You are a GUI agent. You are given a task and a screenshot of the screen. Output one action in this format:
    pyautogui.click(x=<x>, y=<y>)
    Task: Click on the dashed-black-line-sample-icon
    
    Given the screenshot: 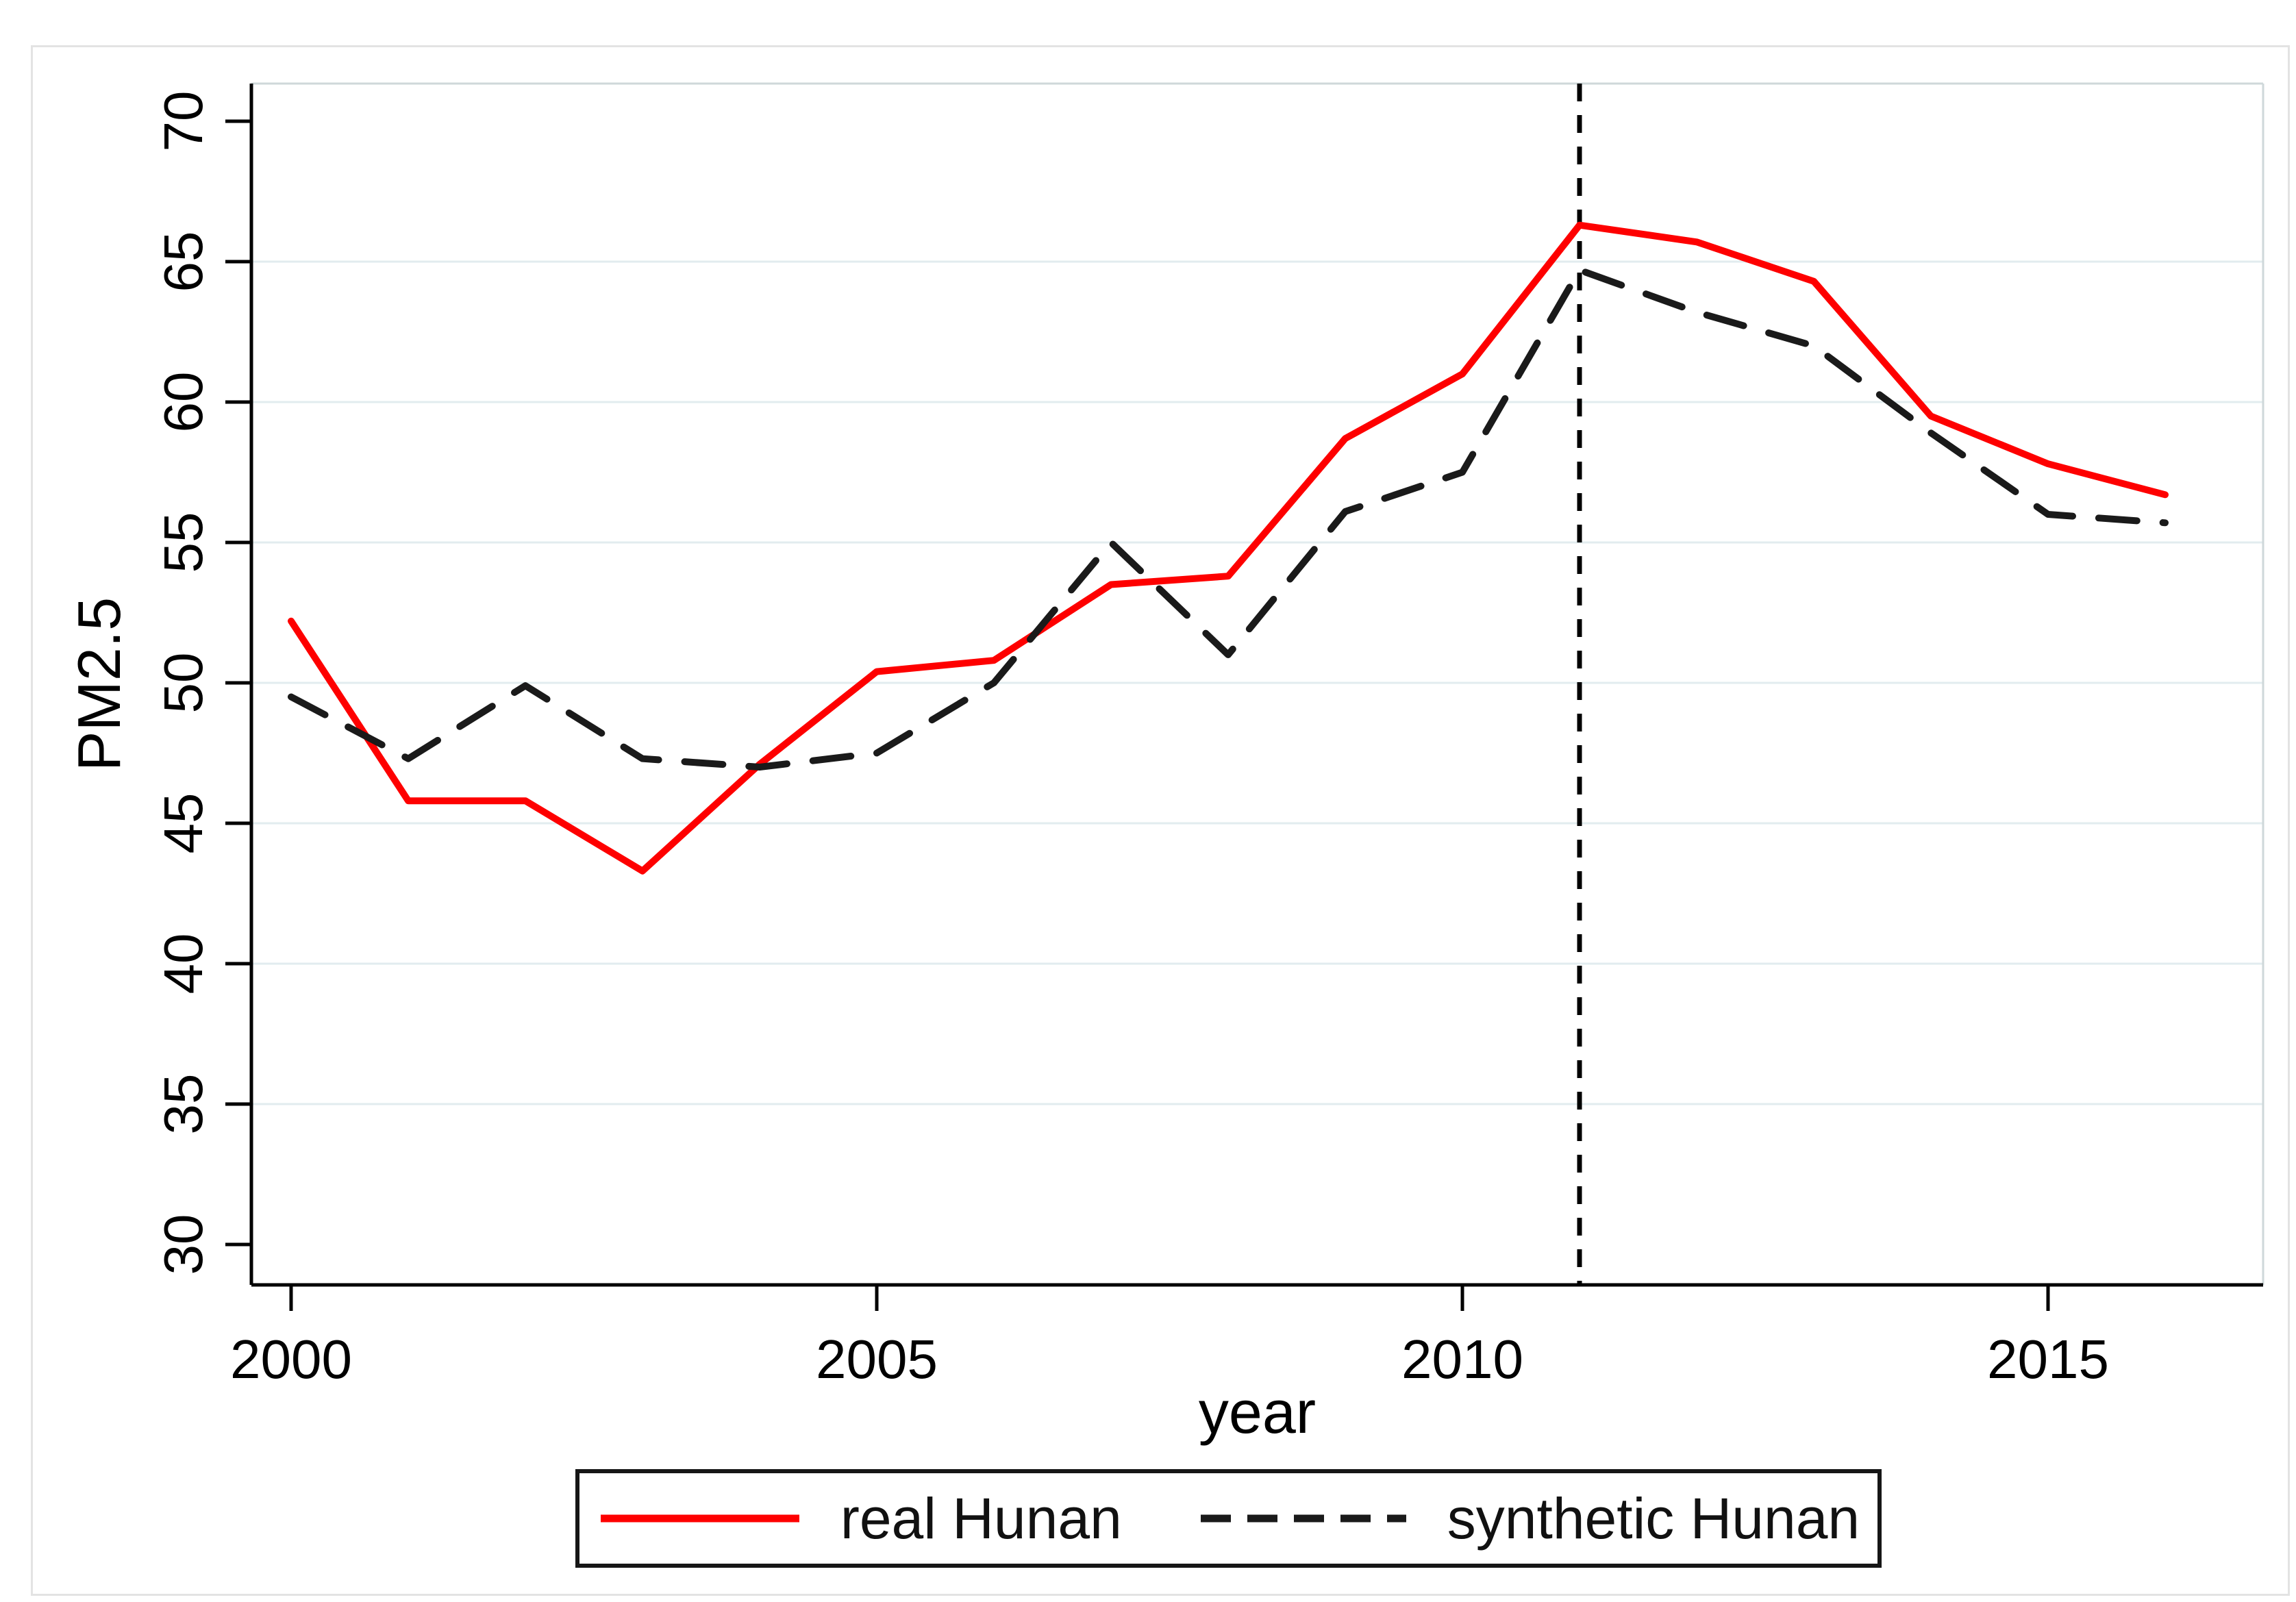 What is the action you would take?
    pyautogui.click(x=1303, y=1518)
    